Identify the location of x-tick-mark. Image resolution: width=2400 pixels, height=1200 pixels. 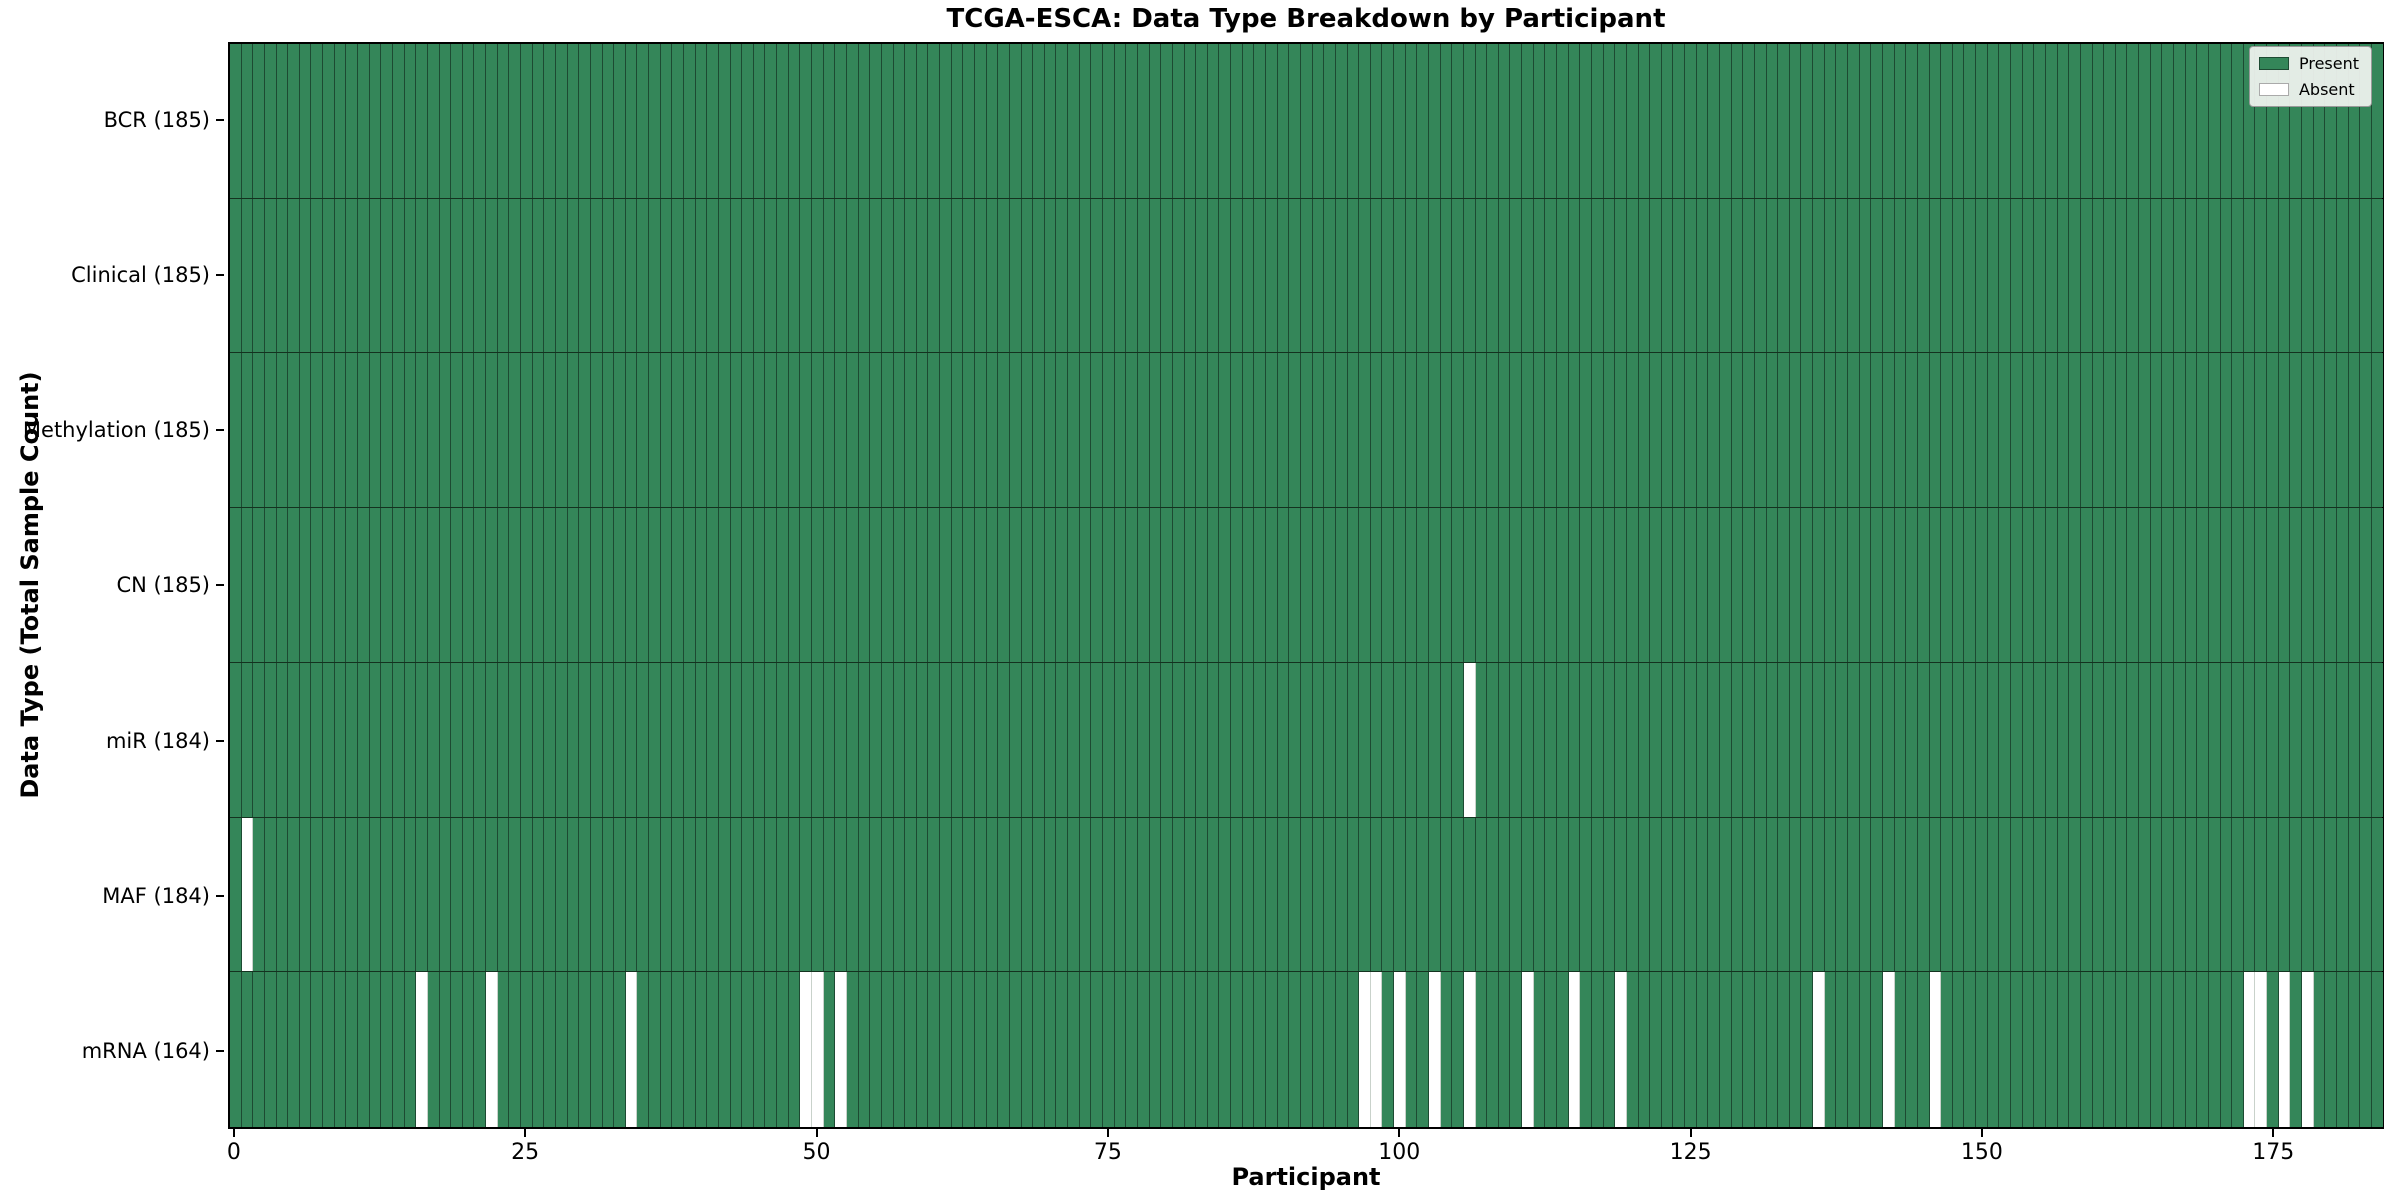
(2273, 1133).